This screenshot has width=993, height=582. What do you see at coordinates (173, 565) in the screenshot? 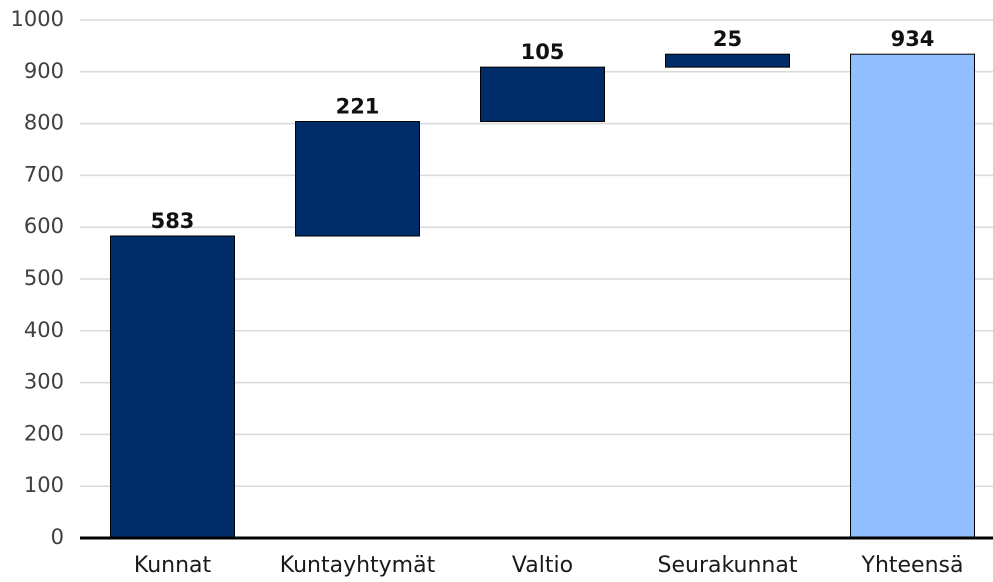
I see `x-tick-label: Kunnat` at bounding box center [173, 565].